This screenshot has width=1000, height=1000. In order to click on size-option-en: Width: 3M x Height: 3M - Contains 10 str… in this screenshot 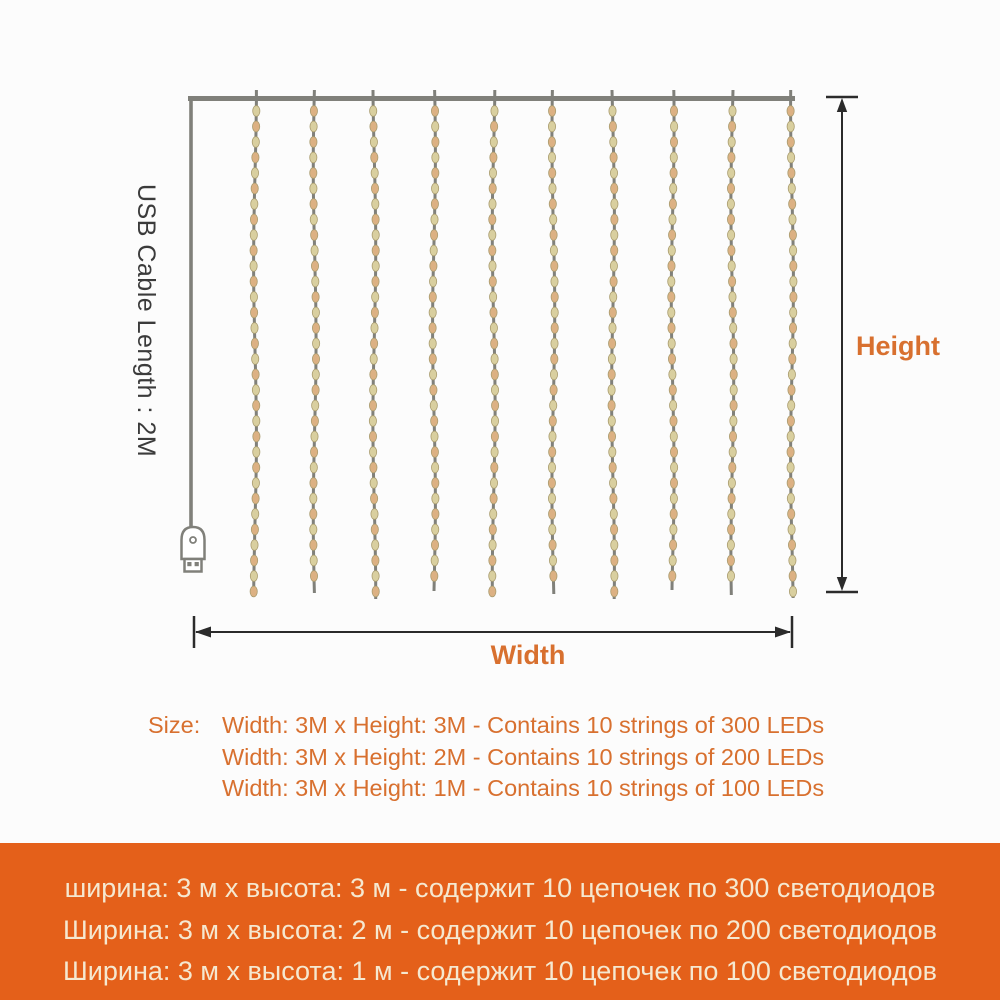, I will do `click(523, 725)`.